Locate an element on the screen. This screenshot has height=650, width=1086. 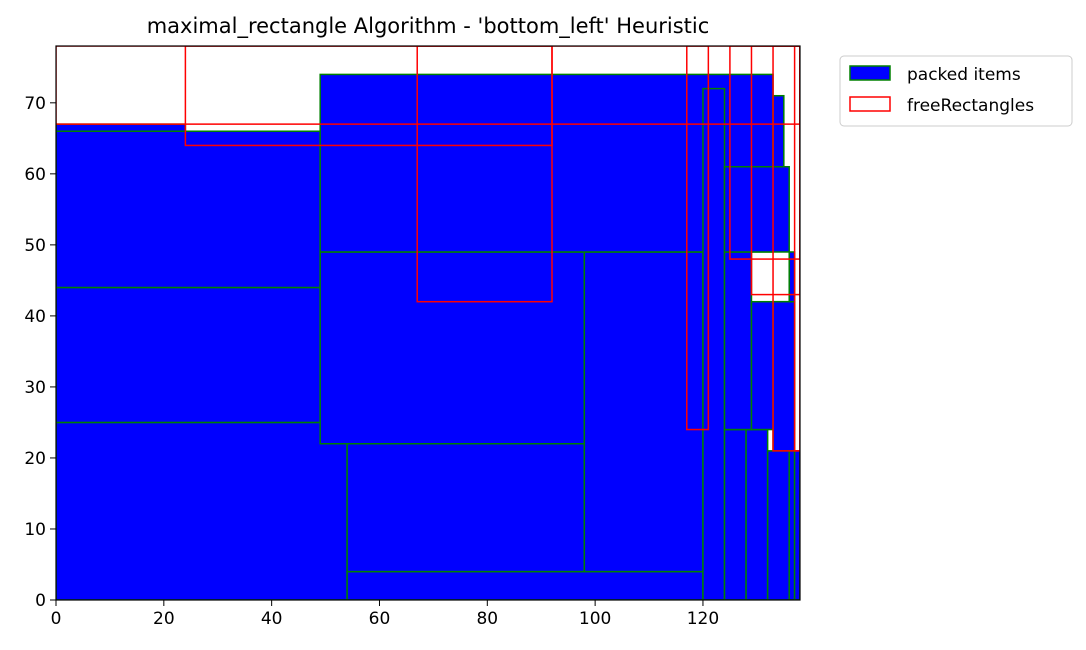
x-tick-label: 120 is located at coordinates (703, 619).